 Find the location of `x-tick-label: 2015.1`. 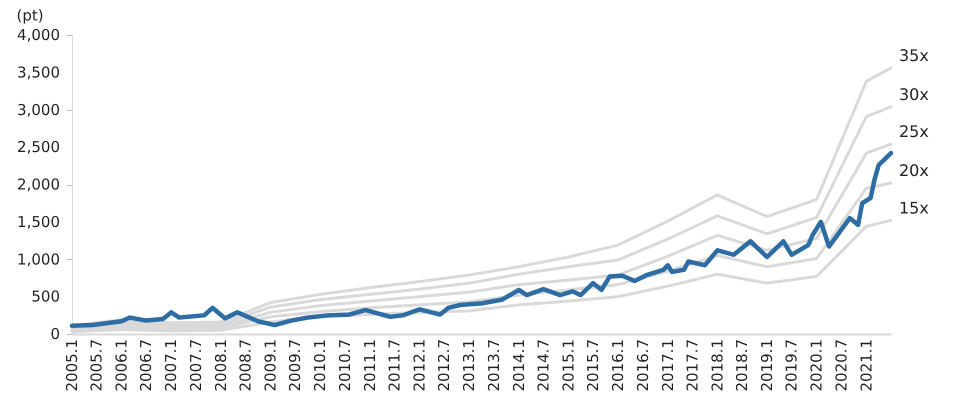

x-tick-label: 2015.1 is located at coordinates (568, 365).